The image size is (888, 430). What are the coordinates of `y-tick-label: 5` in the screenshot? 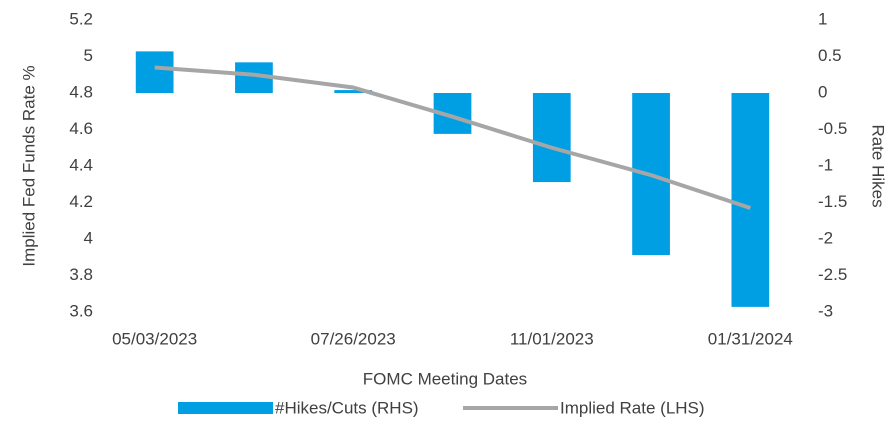 It's located at (88, 55).